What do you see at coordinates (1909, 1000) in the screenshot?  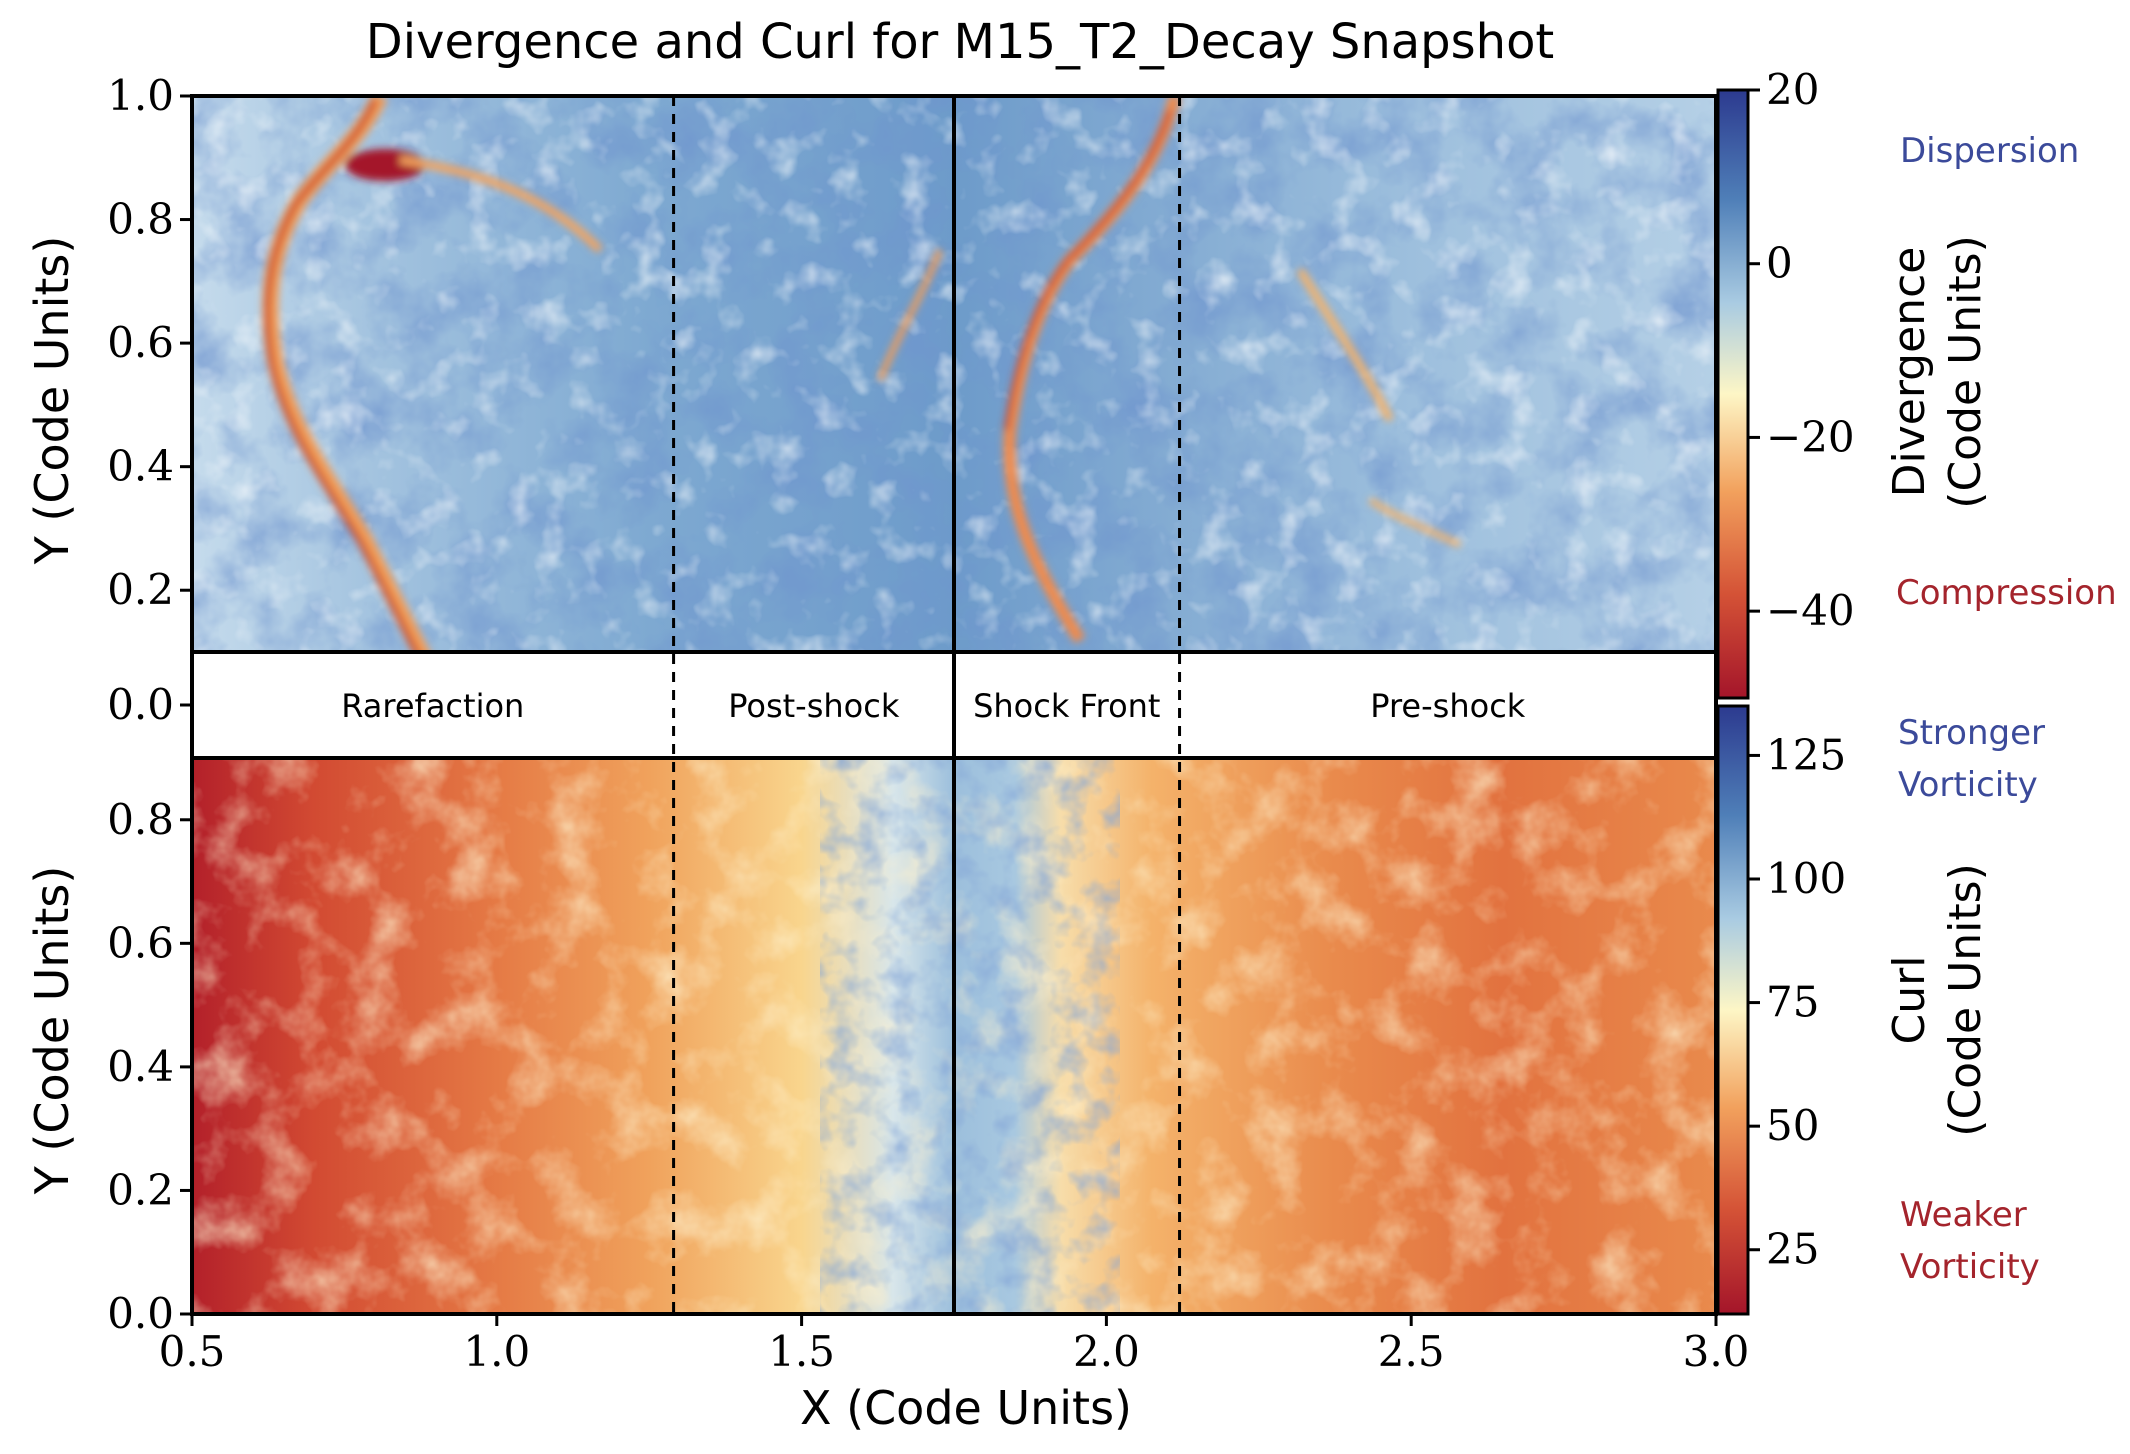 I see `curl-colorbar-label: Curl` at bounding box center [1909, 1000].